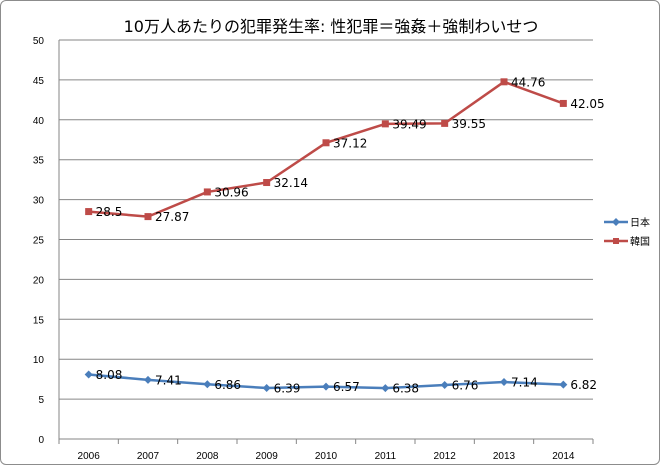 The image size is (660, 466). What do you see at coordinates (504, 456) in the screenshot?
I see `x-tick-label: 2013` at bounding box center [504, 456].